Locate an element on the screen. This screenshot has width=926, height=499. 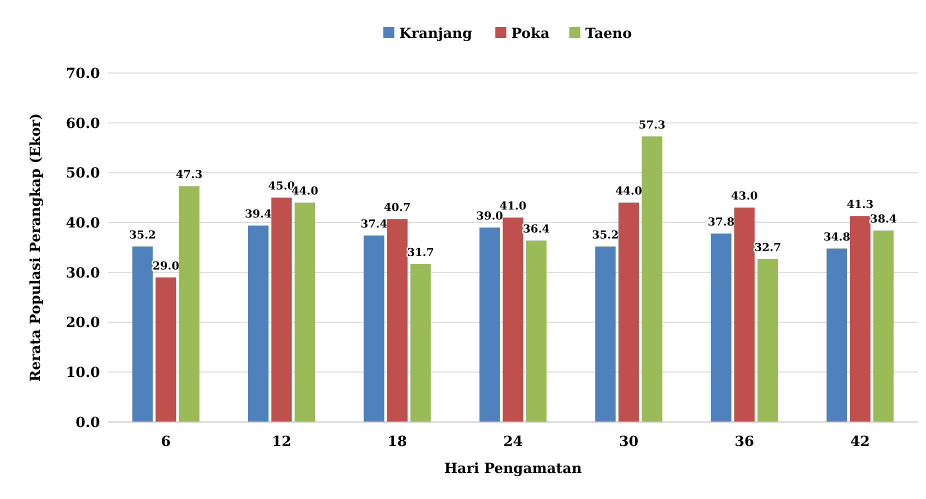
x-tick-label: 12 is located at coordinates (282, 442).